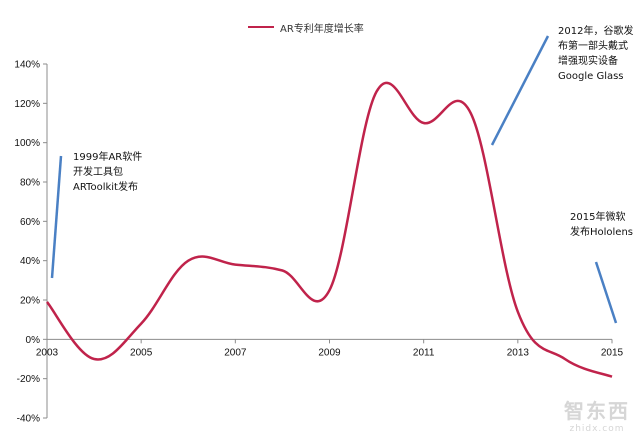  Describe the element at coordinates (588, 61) in the screenshot. I see `annotation-line: 增强现实设备` at that location.